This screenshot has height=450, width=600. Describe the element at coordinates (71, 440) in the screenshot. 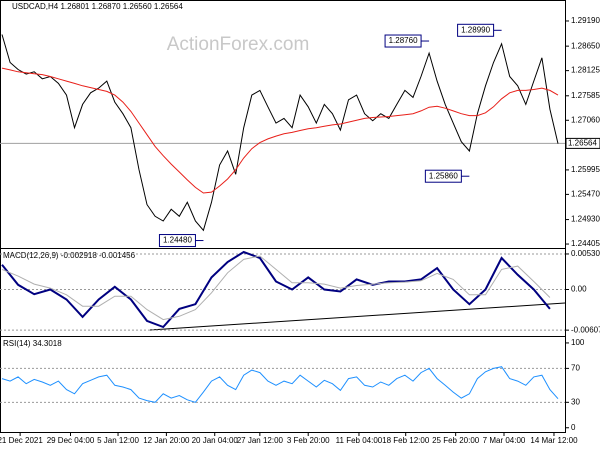

I see `x-tick-label: 29 Dec 04:00` at that location.